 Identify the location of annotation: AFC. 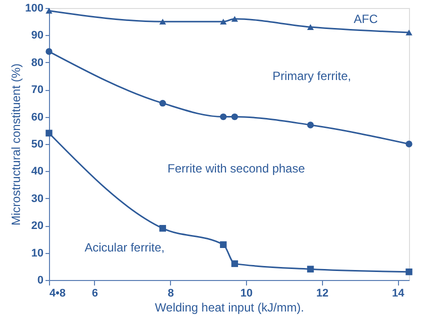
(366, 19).